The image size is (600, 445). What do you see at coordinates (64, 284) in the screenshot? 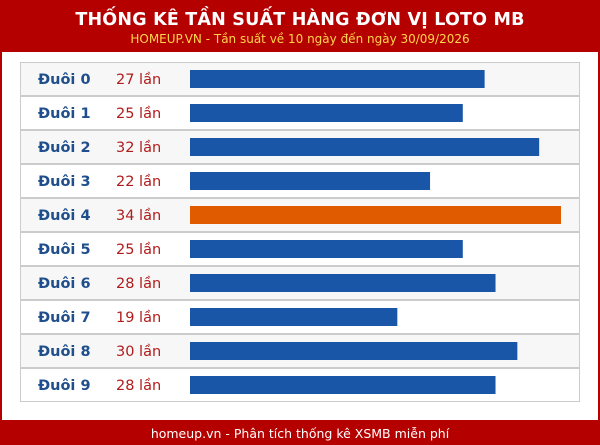
I see `category-label: Đuôi 6` at bounding box center [64, 284].